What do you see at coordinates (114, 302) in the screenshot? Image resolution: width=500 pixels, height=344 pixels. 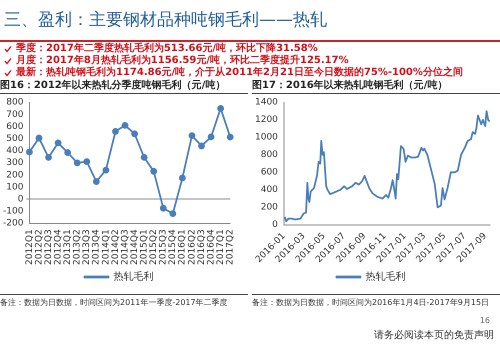 I see `text: 备注：数据为日数据，时间区间为2011年一季度-2017年二季度` at bounding box center [114, 302].